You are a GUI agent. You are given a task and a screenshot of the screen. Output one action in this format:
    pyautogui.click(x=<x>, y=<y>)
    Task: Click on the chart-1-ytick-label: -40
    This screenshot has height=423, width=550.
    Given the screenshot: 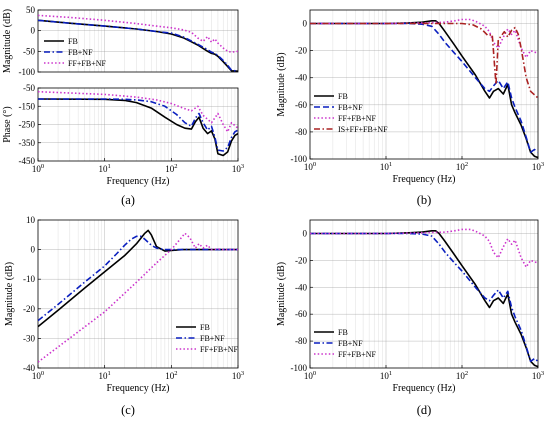 What is the action you would take?
    pyautogui.click(x=301, y=78)
    